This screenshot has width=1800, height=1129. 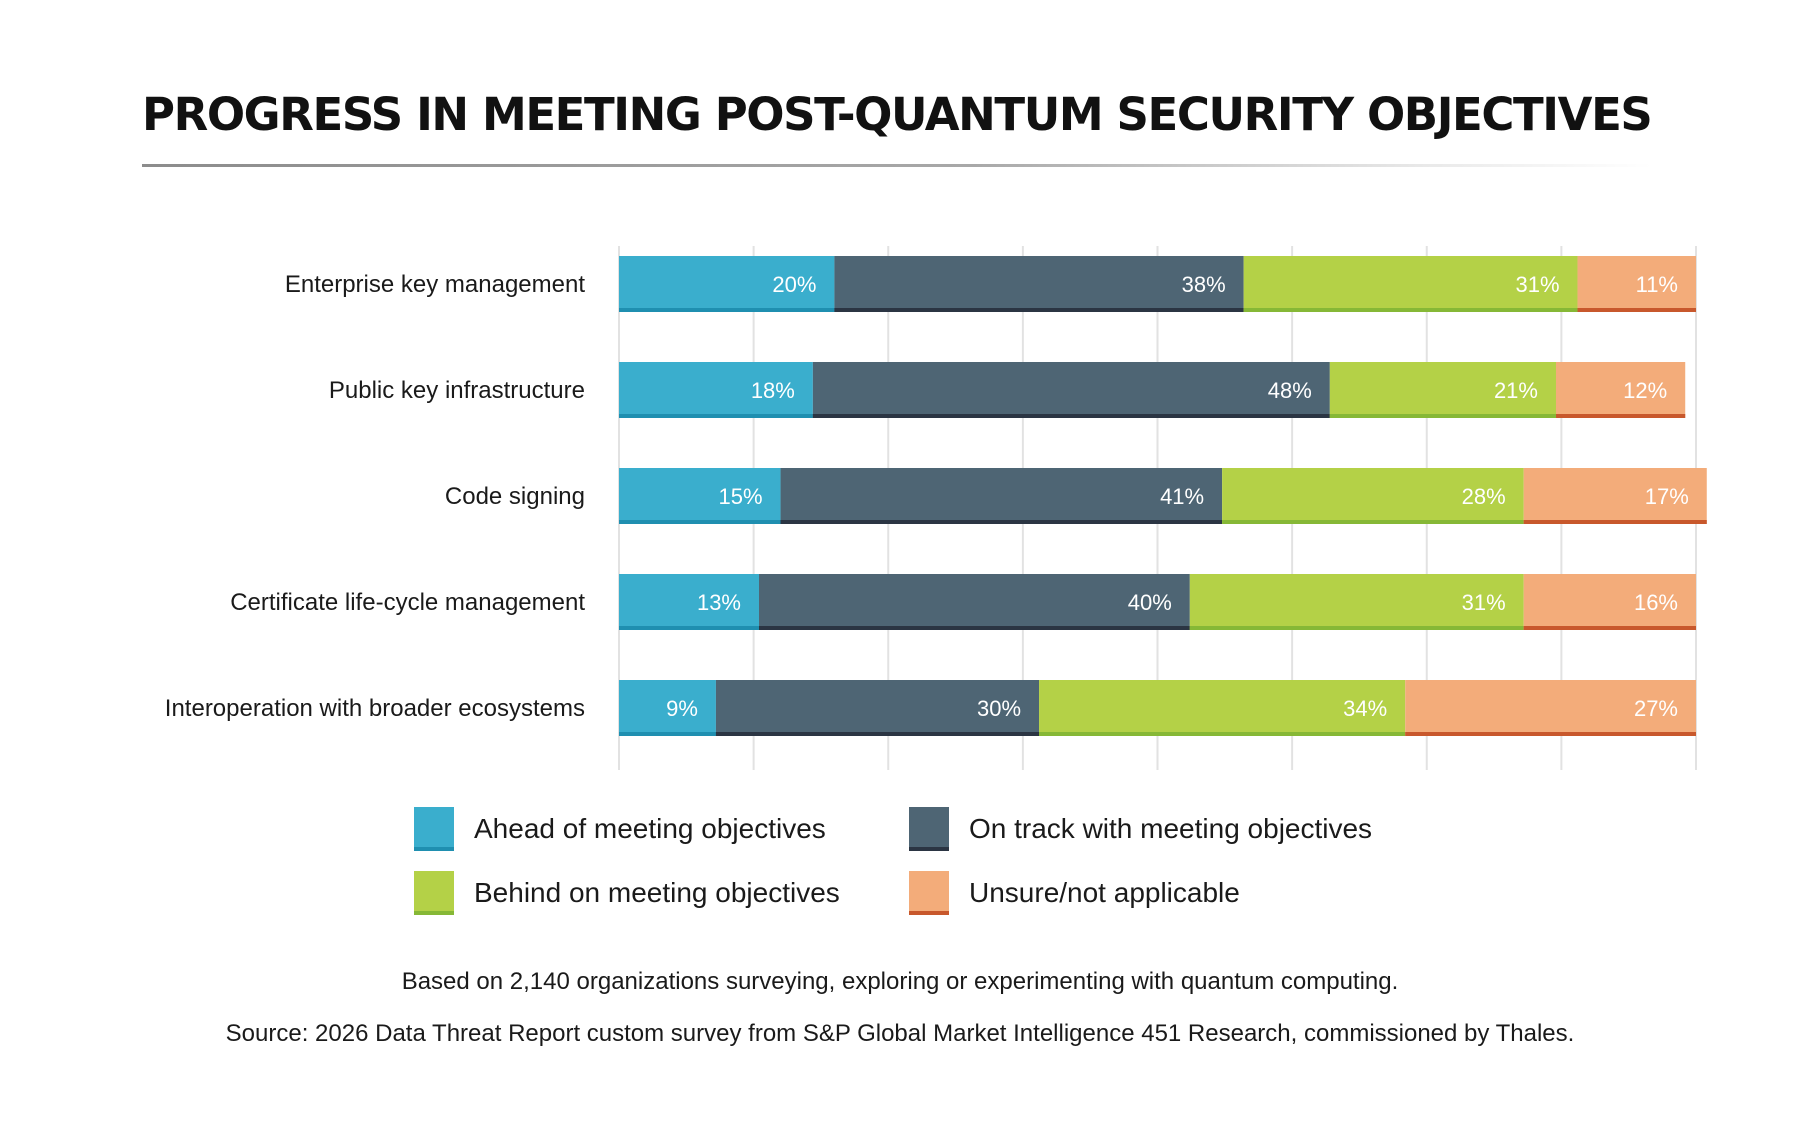 What do you see at coordinates (1516, 390) in the screenshot?
I see `data-label: 21%` at bounding box center [1516, 390].